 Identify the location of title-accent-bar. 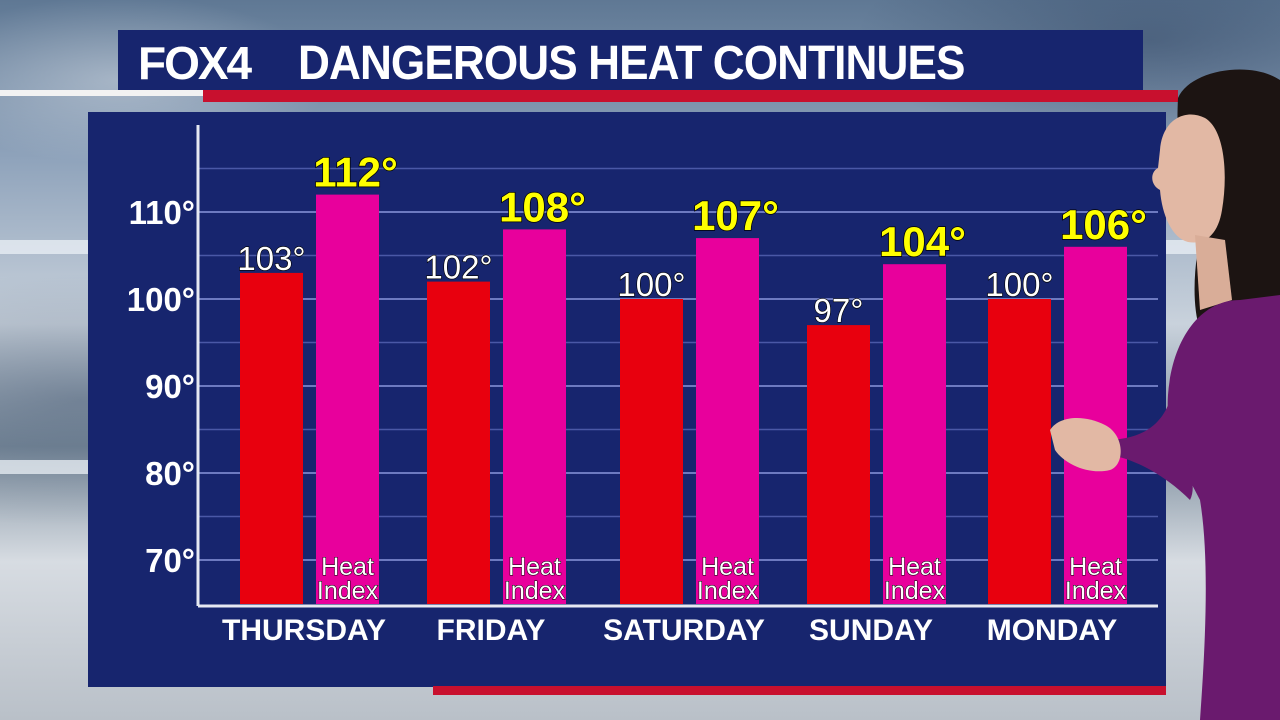
(690, 96).